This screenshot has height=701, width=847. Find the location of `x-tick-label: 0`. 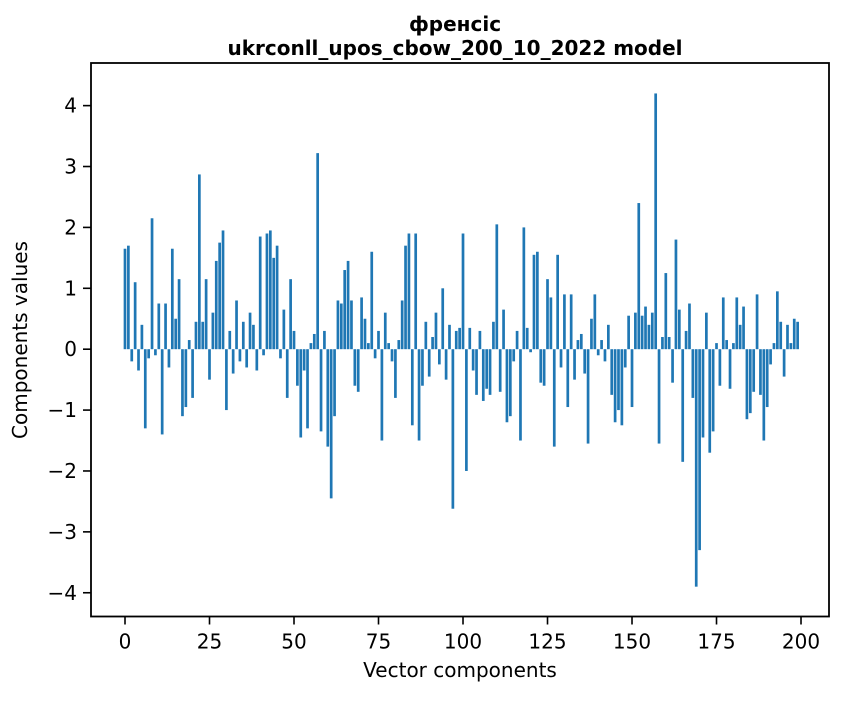

x-tick-label: 0 is located at coordinates (125, 642).